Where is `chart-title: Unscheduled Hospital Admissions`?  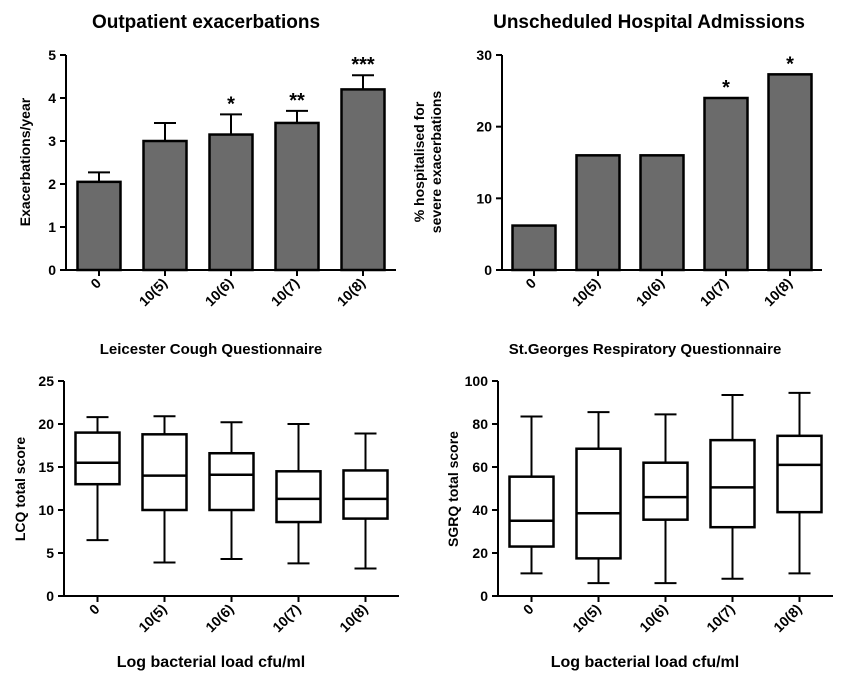 chart-title: Unscheduled Hospital Admissions is located at coordinates (649, 22).